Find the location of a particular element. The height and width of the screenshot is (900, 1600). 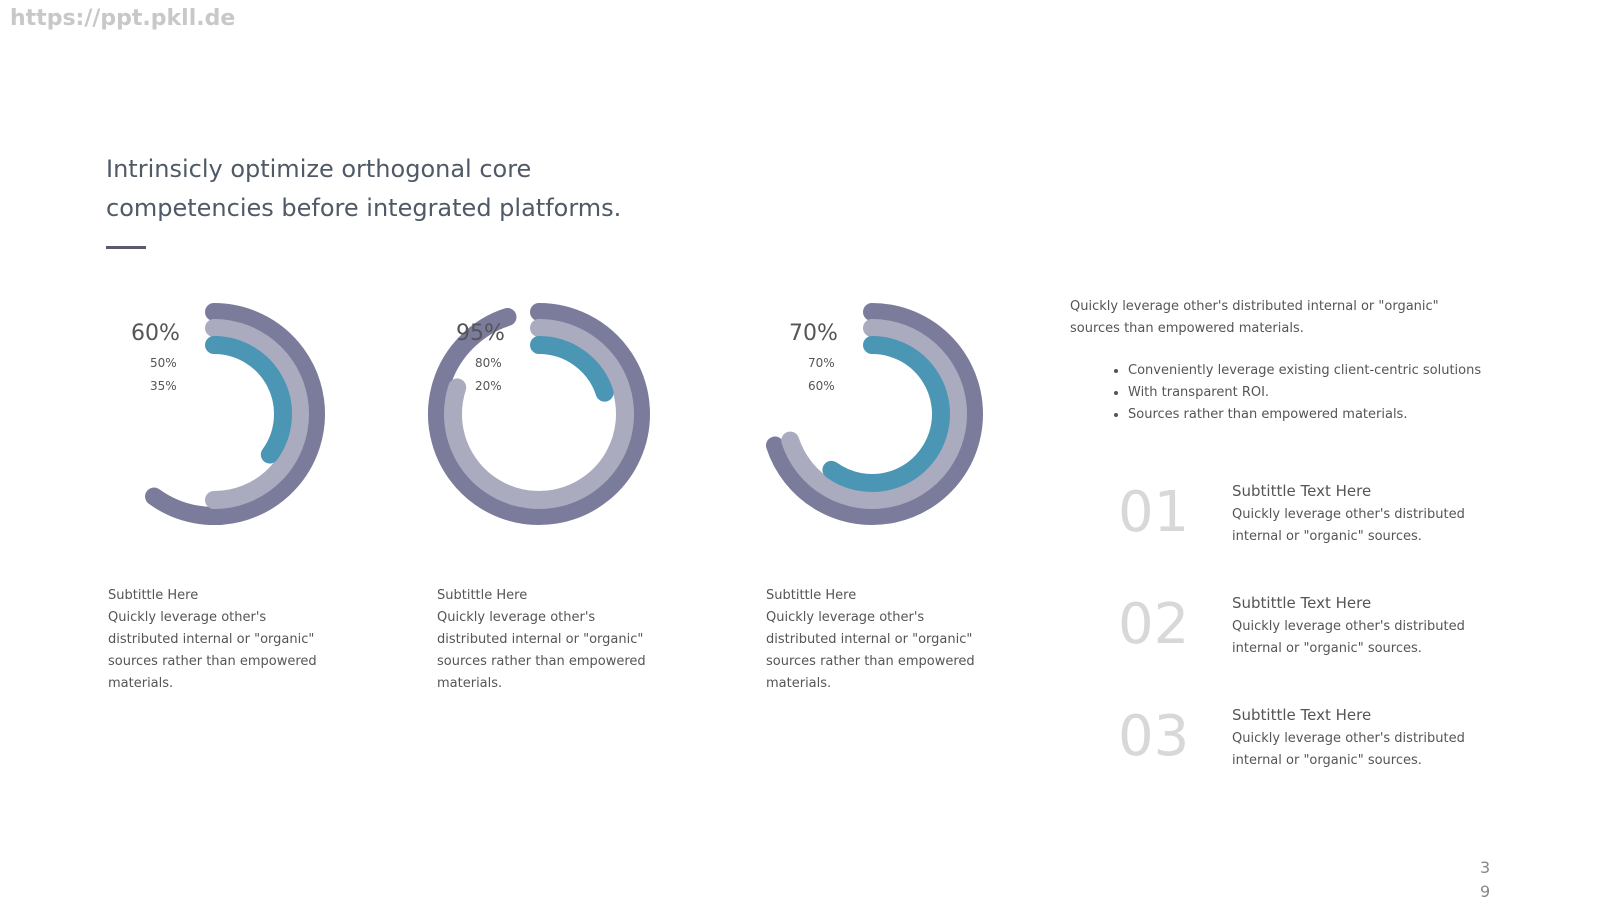

item-number: 01 is located at coordinates (1154, 512).